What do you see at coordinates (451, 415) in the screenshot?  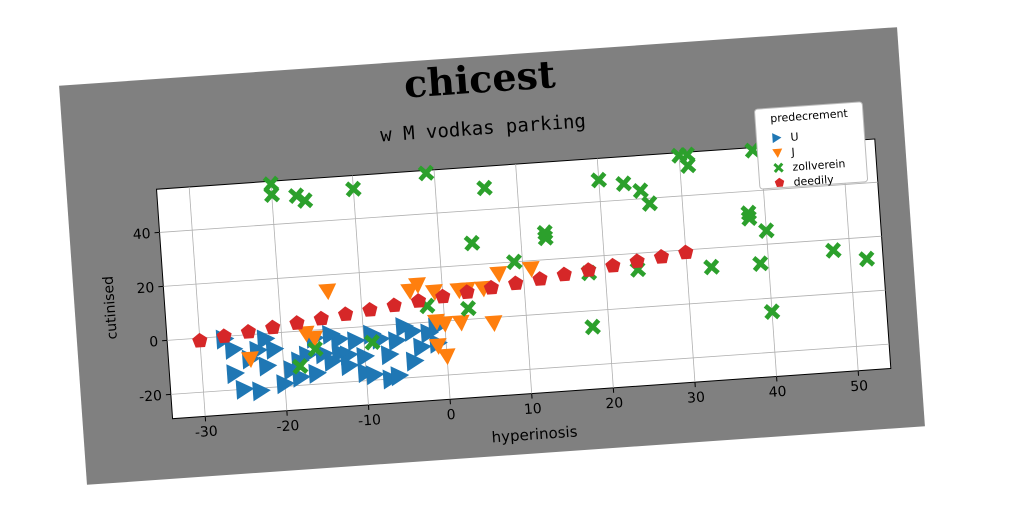 I see `x-tick-label: 0` at bounding box center [451, 415].